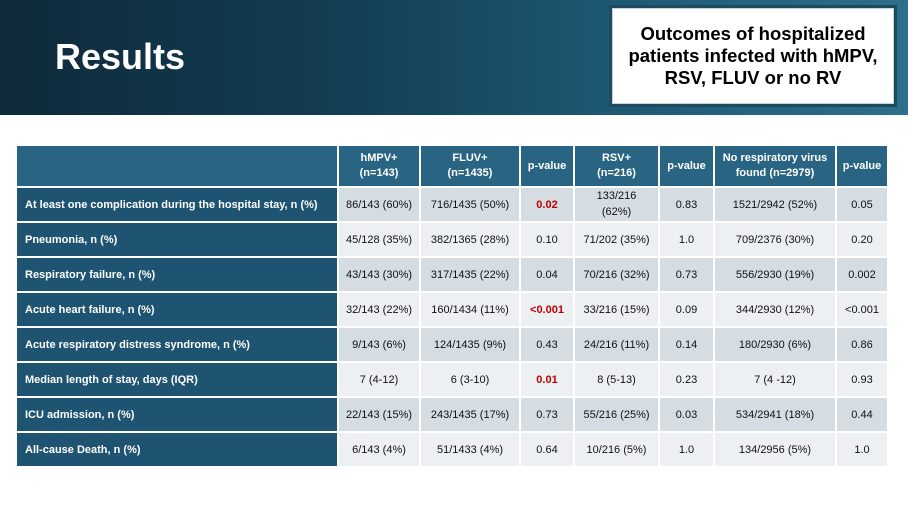 This screenshot has height=508, width=908. I want to click on header-cell: hMPV+ (n=143), so click(379, 166).